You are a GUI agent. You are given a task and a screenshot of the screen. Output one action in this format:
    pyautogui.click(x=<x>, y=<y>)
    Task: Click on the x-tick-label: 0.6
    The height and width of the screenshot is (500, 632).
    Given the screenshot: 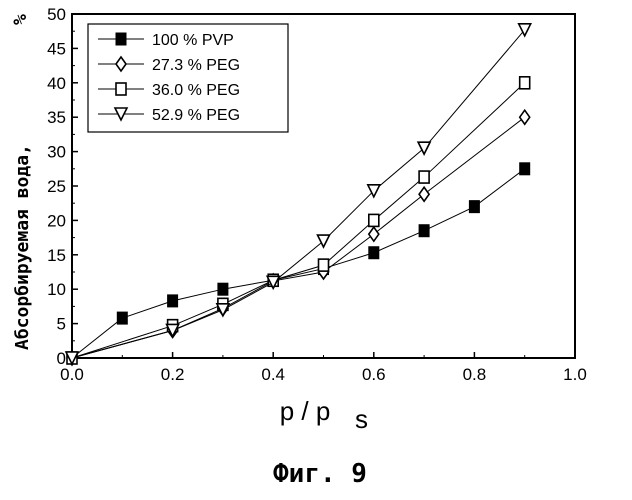 What is the action you would take?
    pyautogui.click(x=374, y=374)
    